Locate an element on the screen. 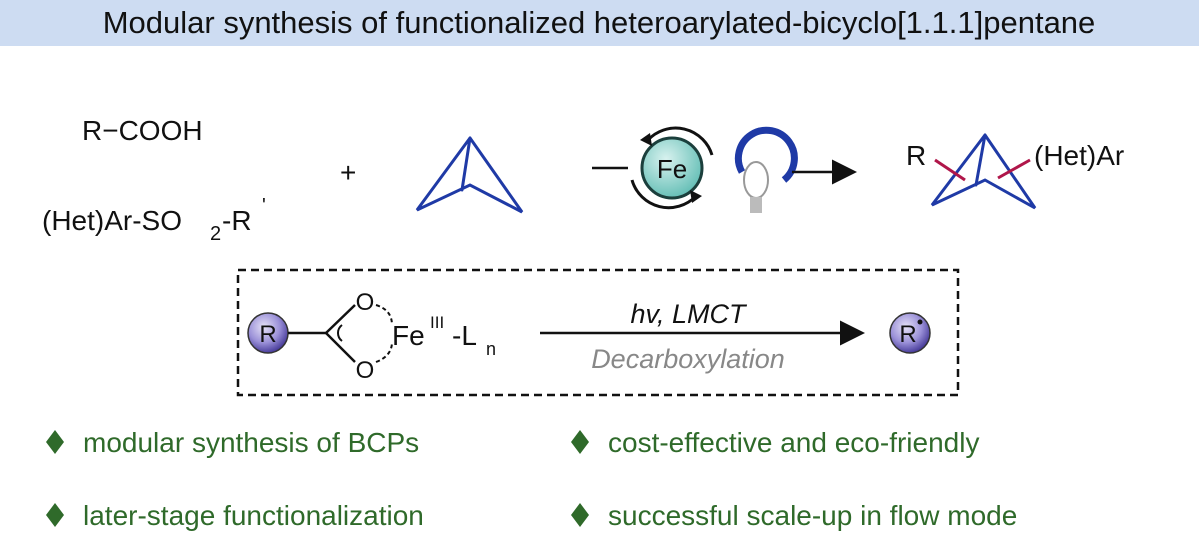 Image resolution: width=1199 pixels, height=553 pixels. r-group: R is located at coordinates (267, 334).